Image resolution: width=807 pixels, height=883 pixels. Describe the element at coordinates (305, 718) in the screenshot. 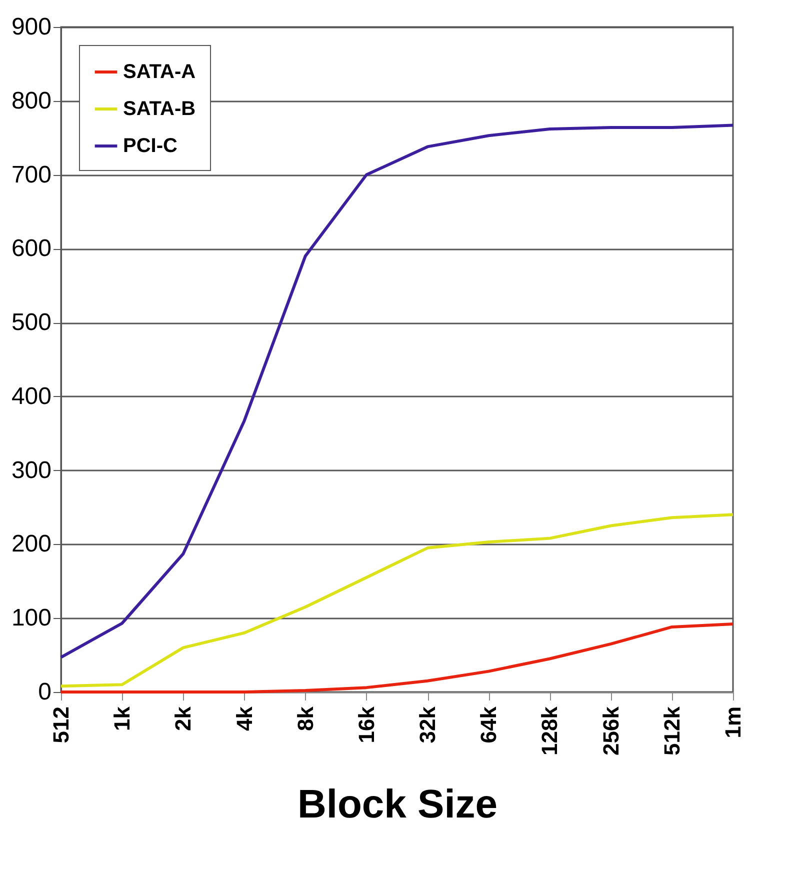

I see `x-tick-label: 8k` at that location.